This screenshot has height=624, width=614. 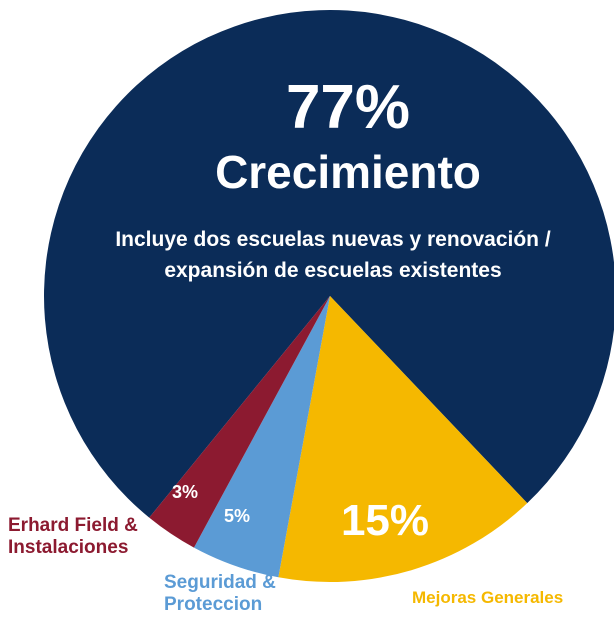 What do you see at coordinates (488, 597) in the screenshot?
I see `slice-label: Mejoras Generales` at bounding box center [488, 597].